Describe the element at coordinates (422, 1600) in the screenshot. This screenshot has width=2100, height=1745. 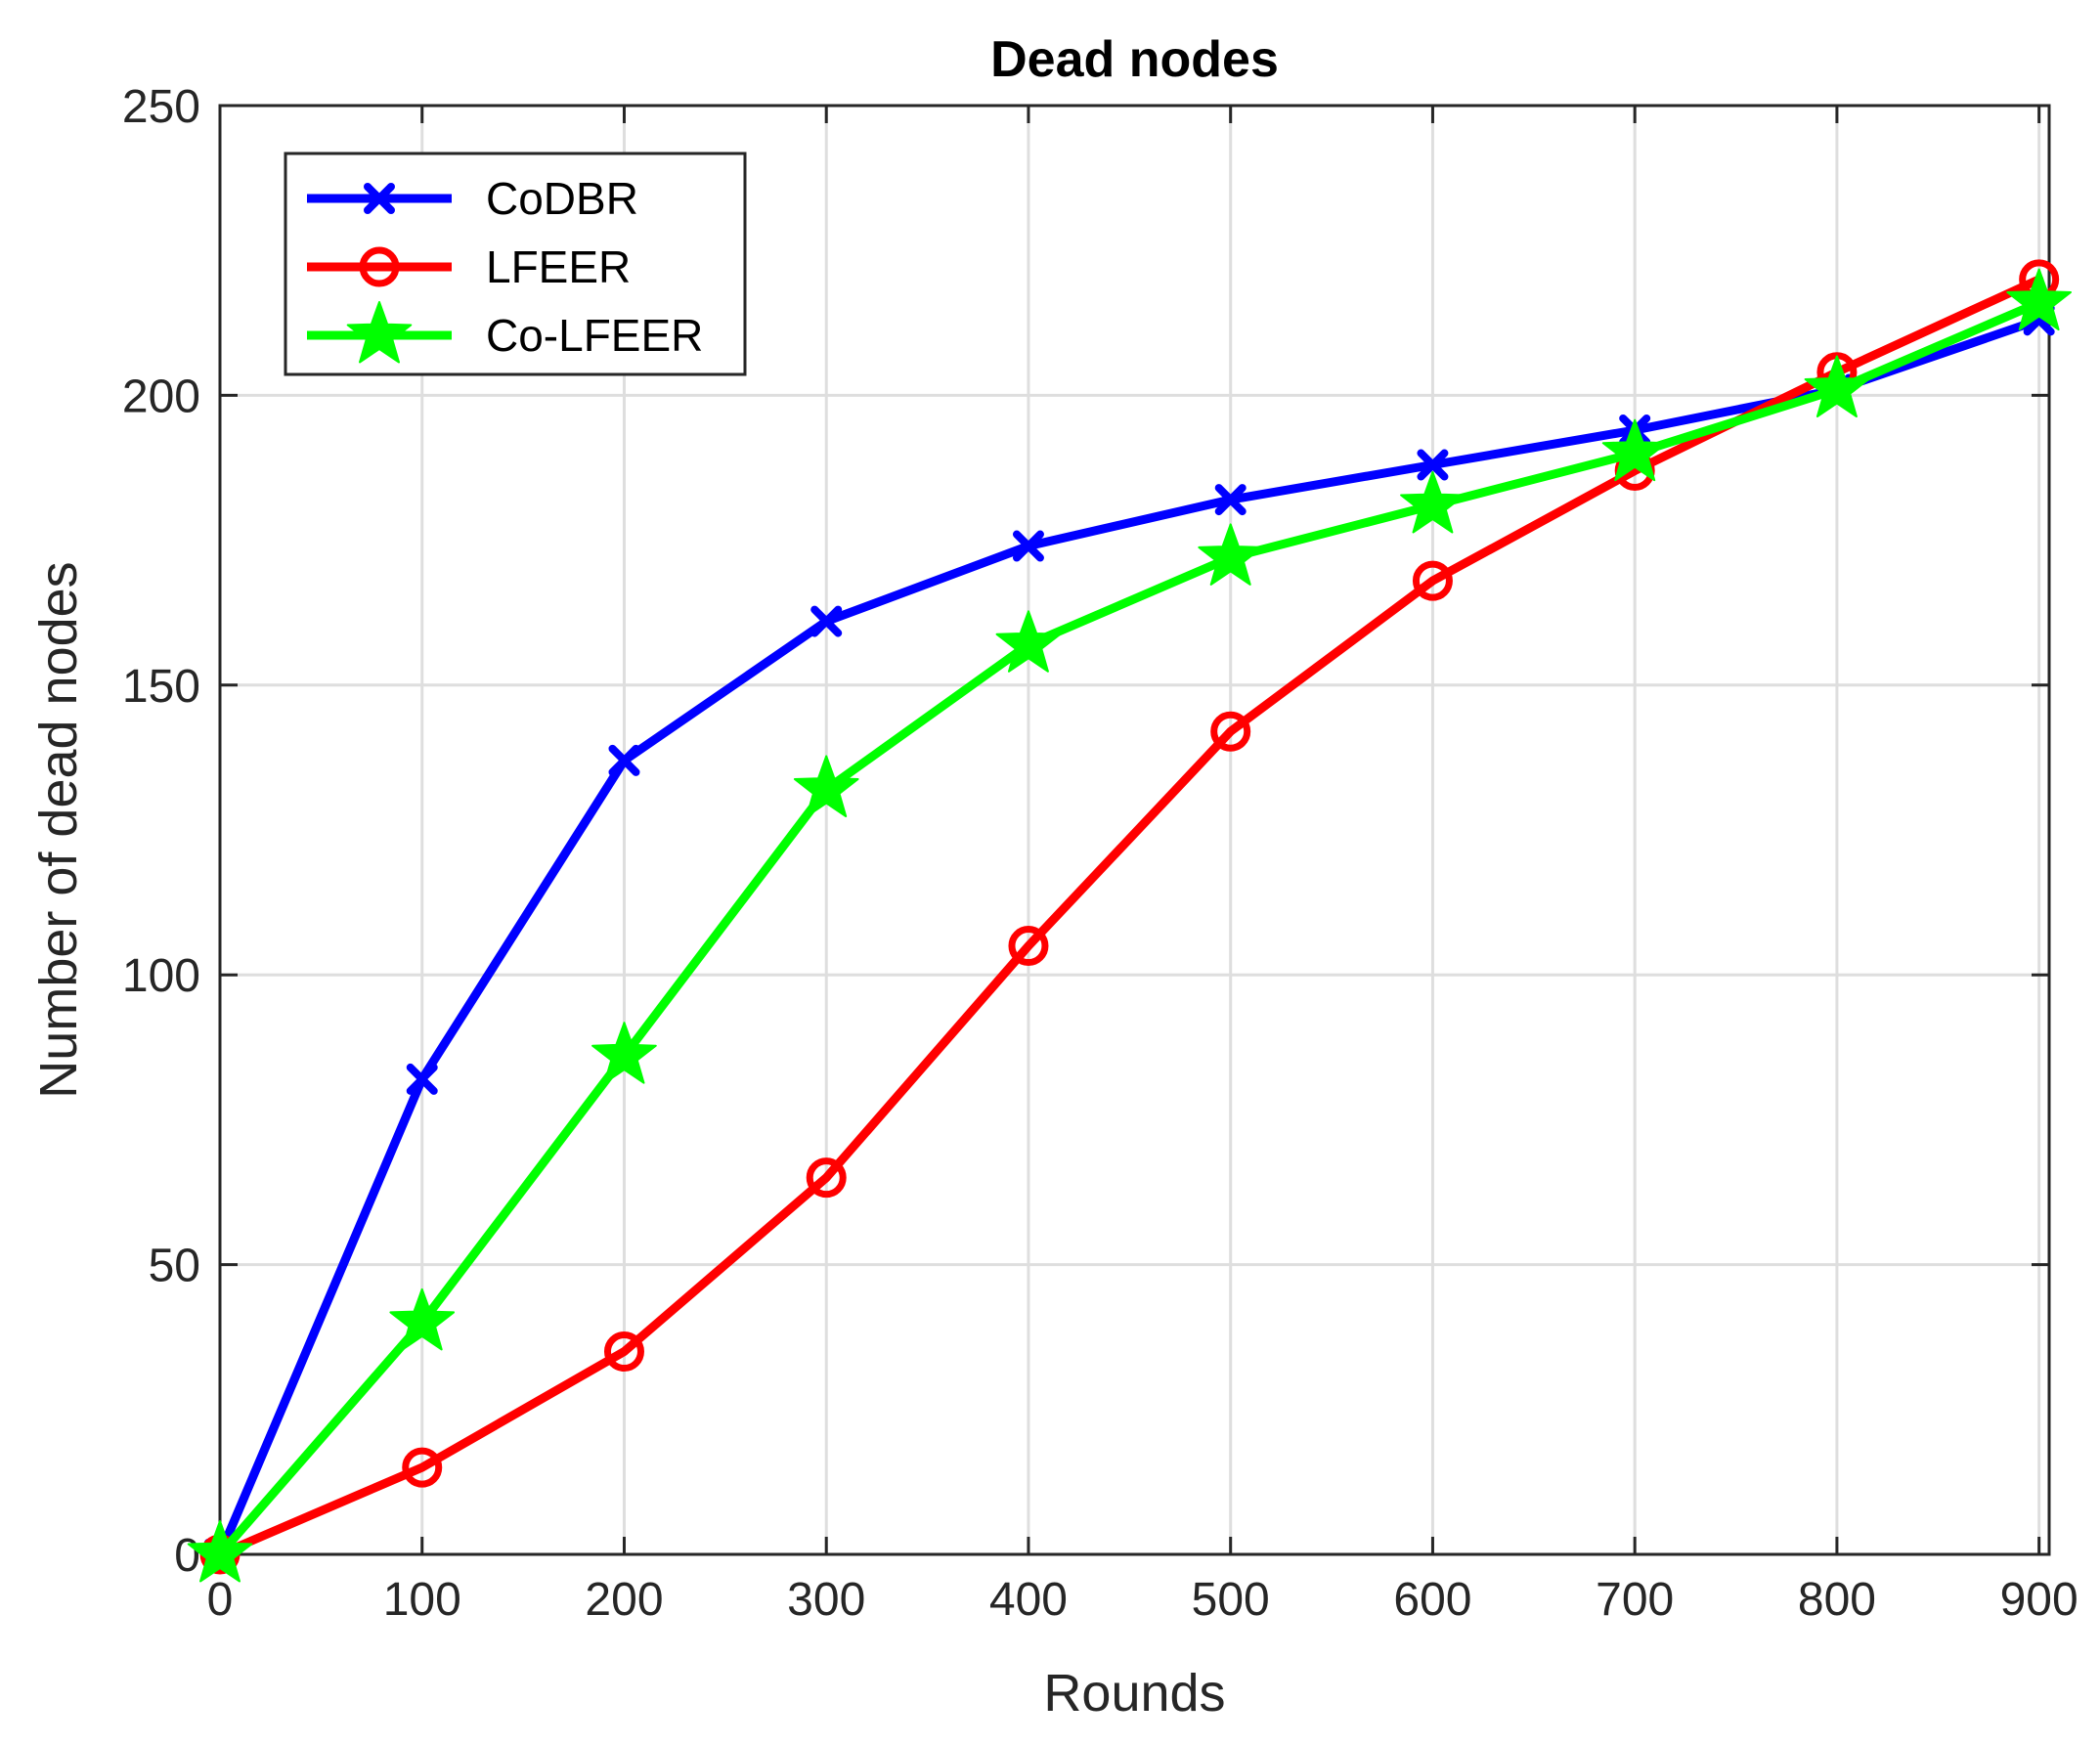
I see `x-tick-label: 100` at that location.